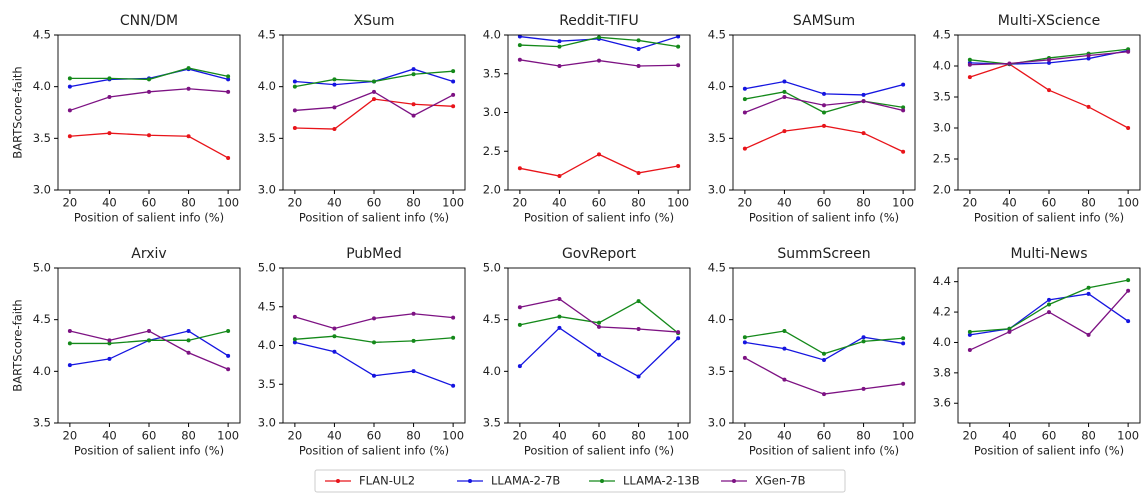 The image size is (1143, 496). Describe the element at coordinates (942, 190) in the screenshot. I see `y-tick-label: 2.0` at that location.